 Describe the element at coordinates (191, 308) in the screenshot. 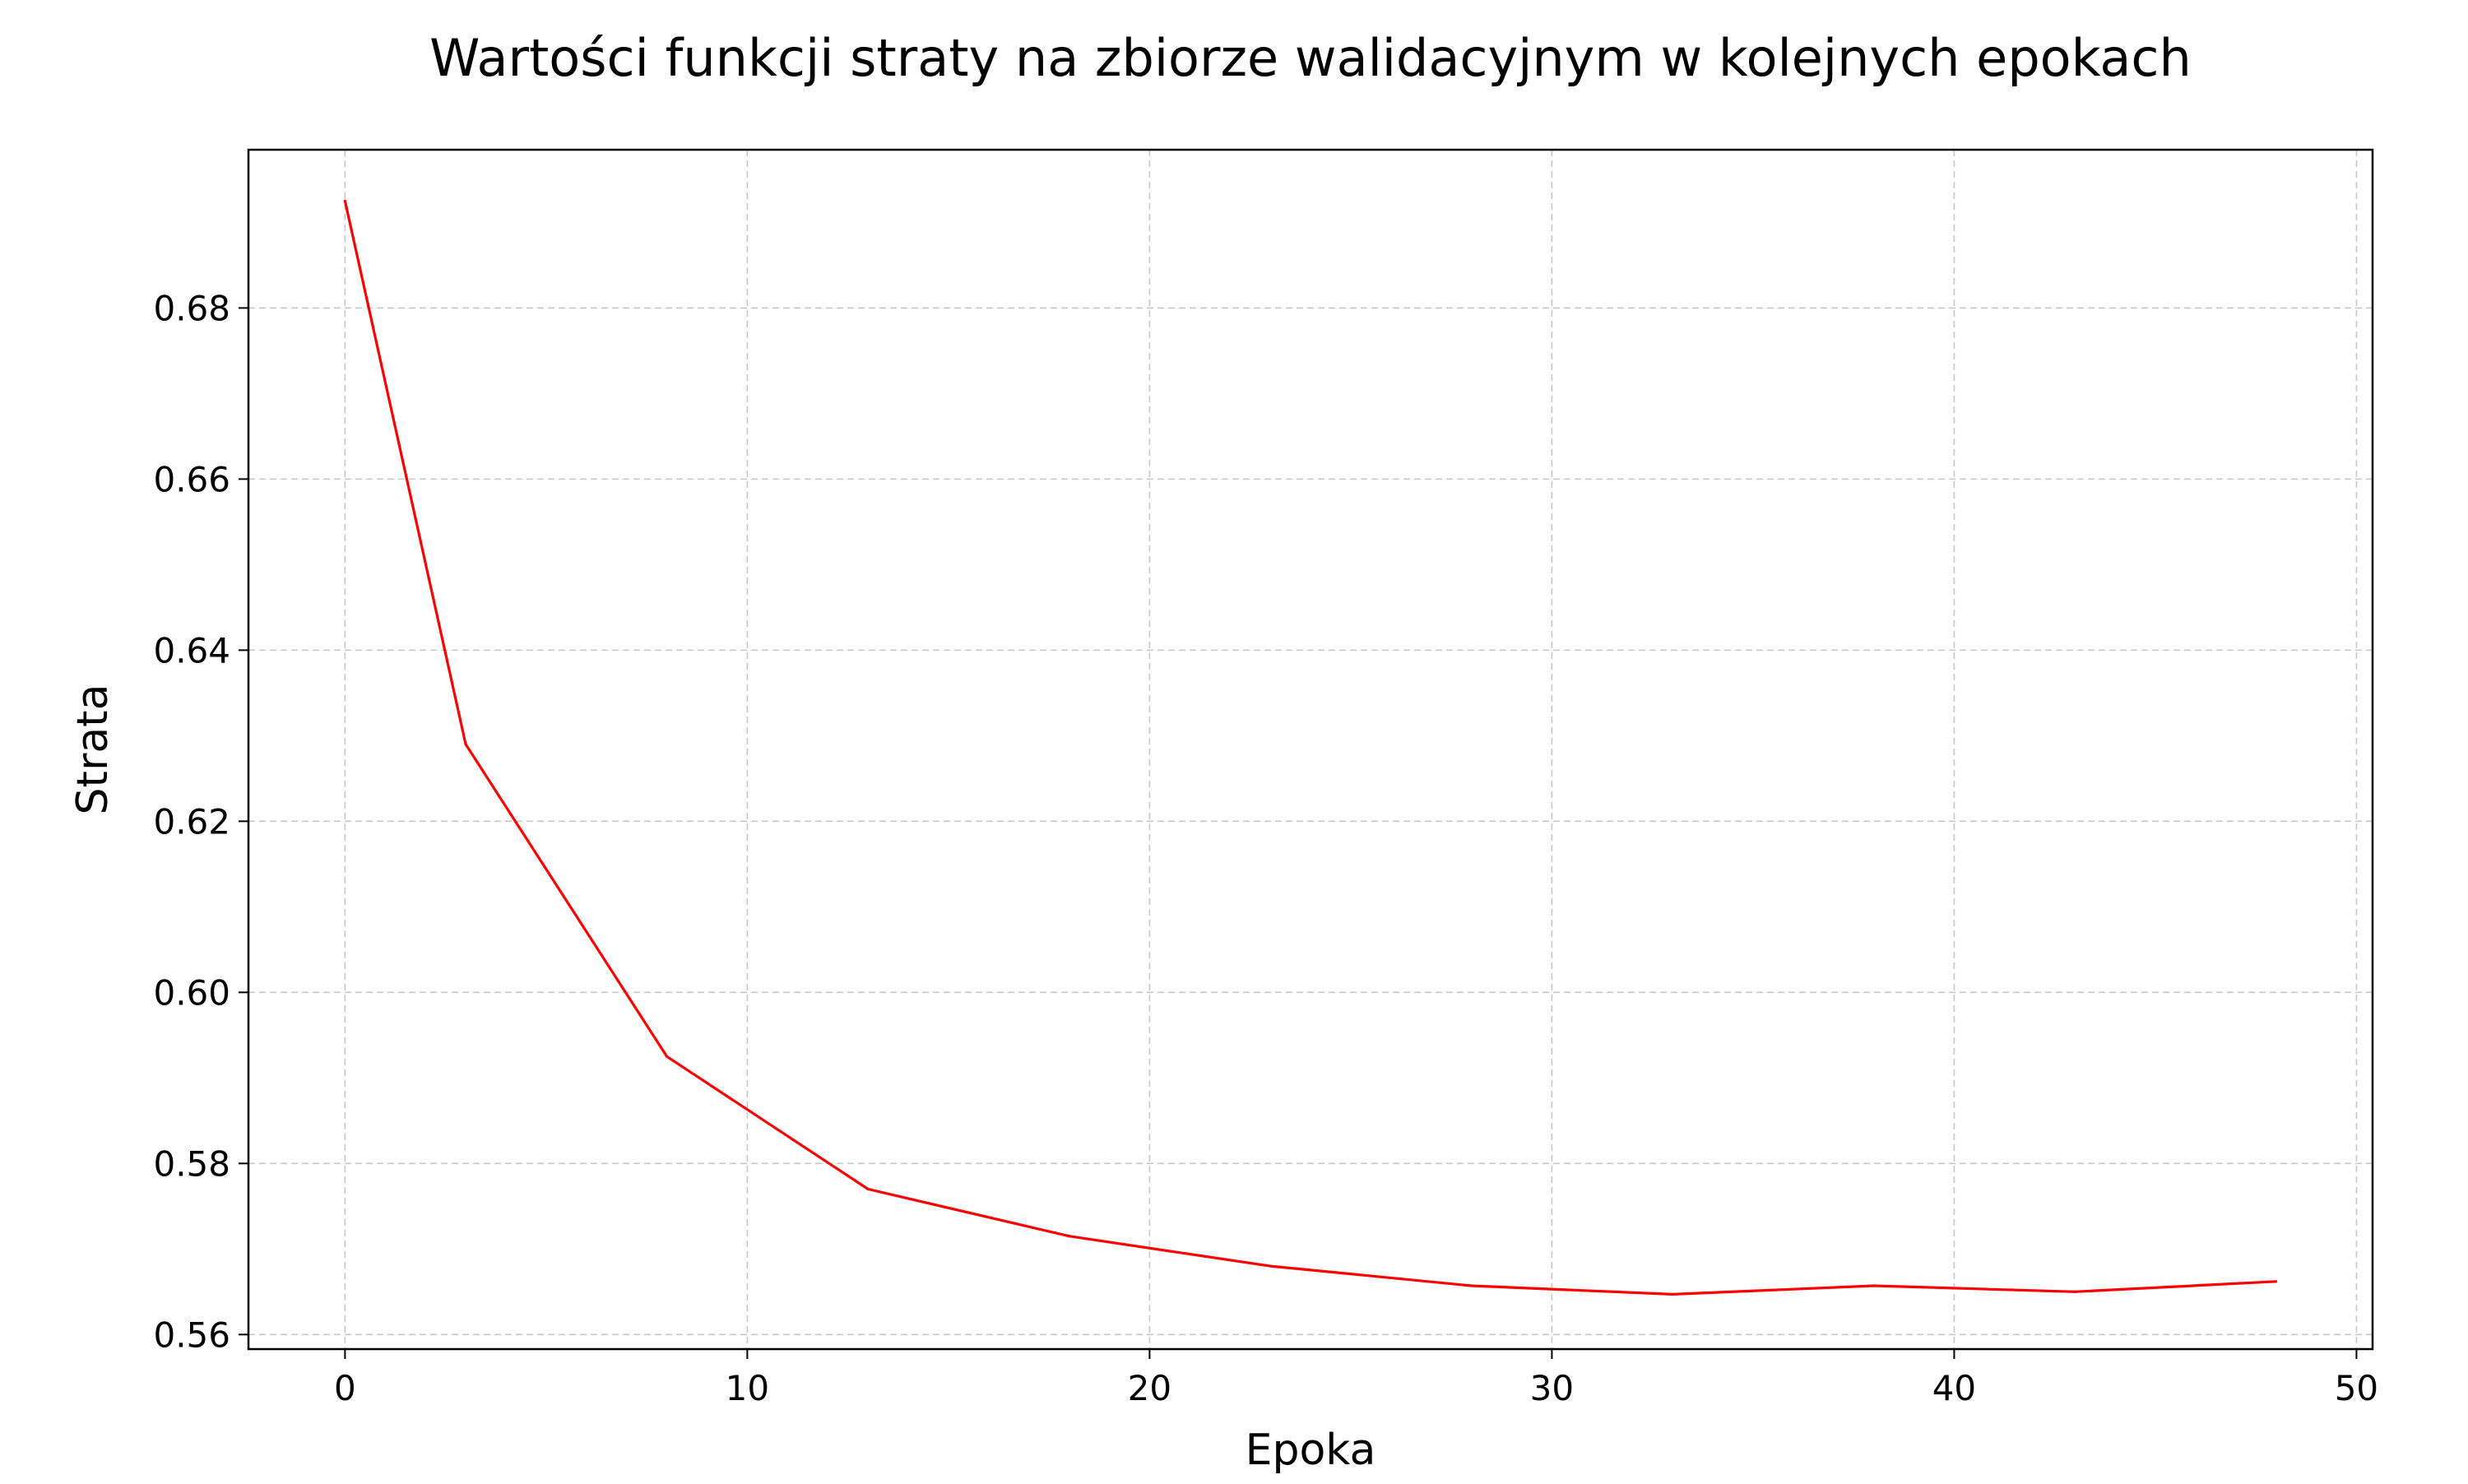

I see `y-tick-label: 0.68` at that location.